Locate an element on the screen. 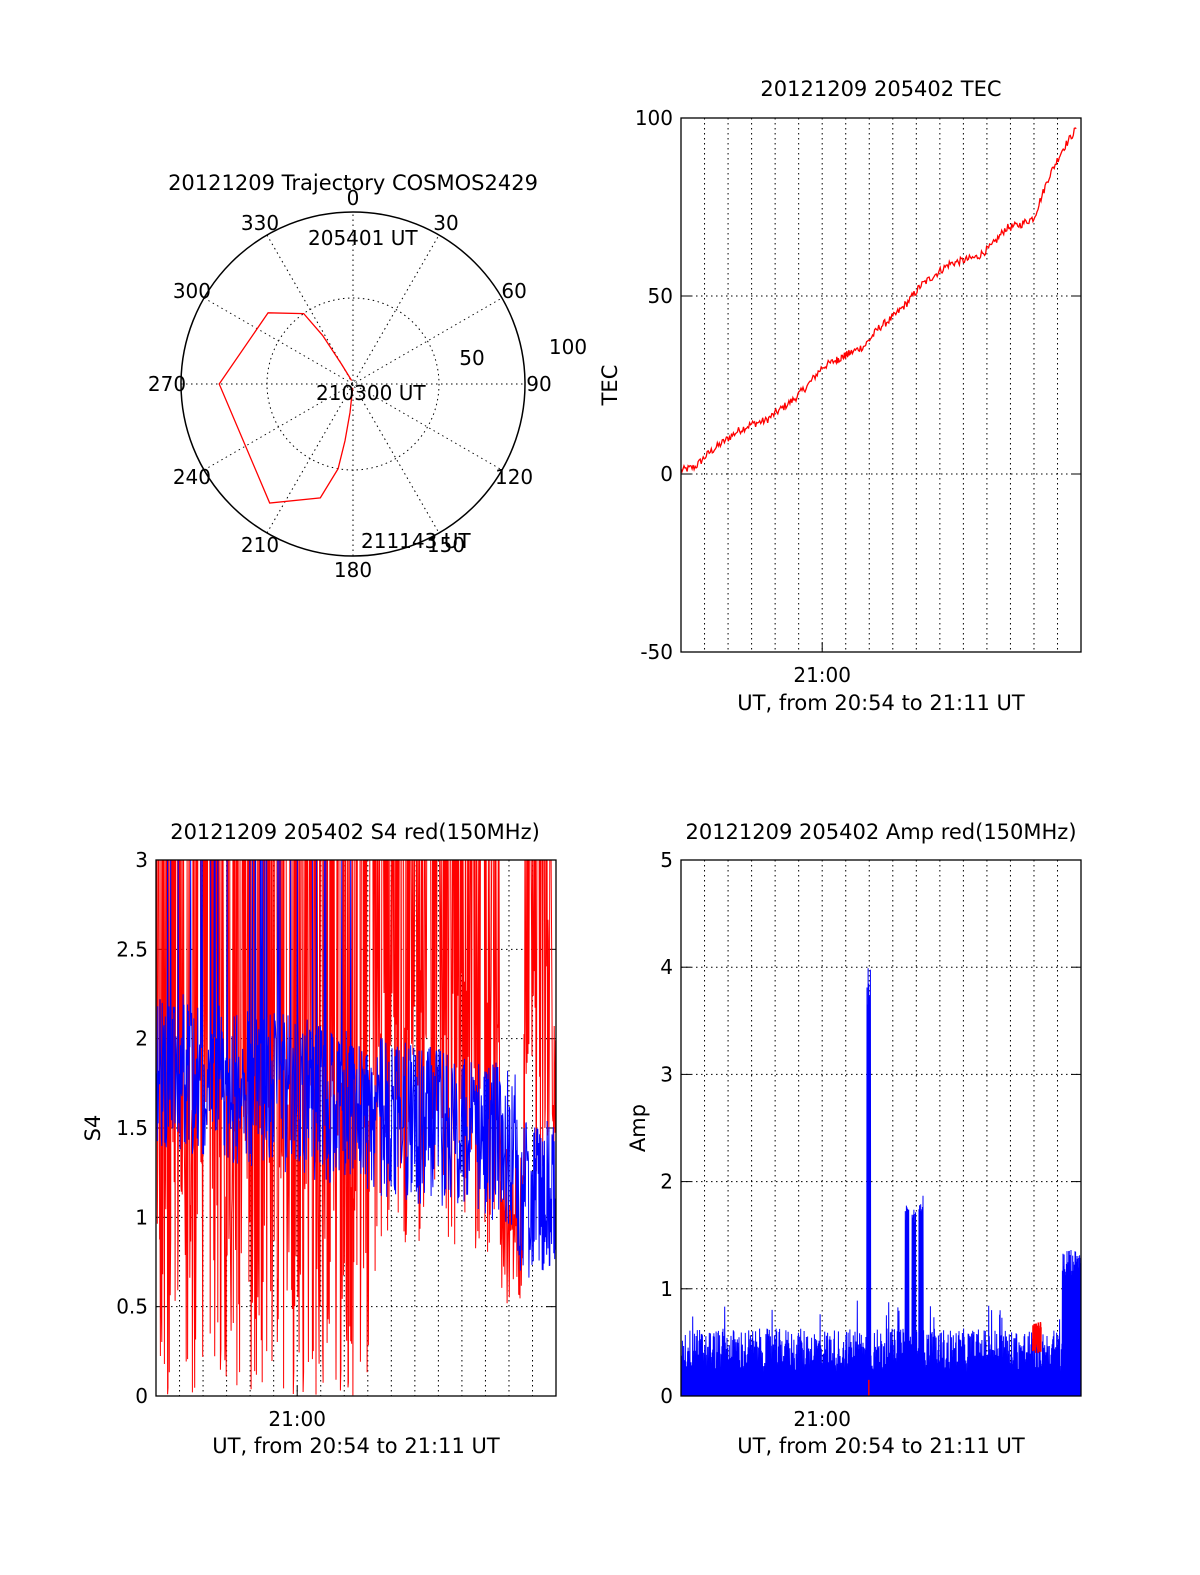  tec-y-tick-labels: -50 0 50 100 is located at coordinates (654, 385).